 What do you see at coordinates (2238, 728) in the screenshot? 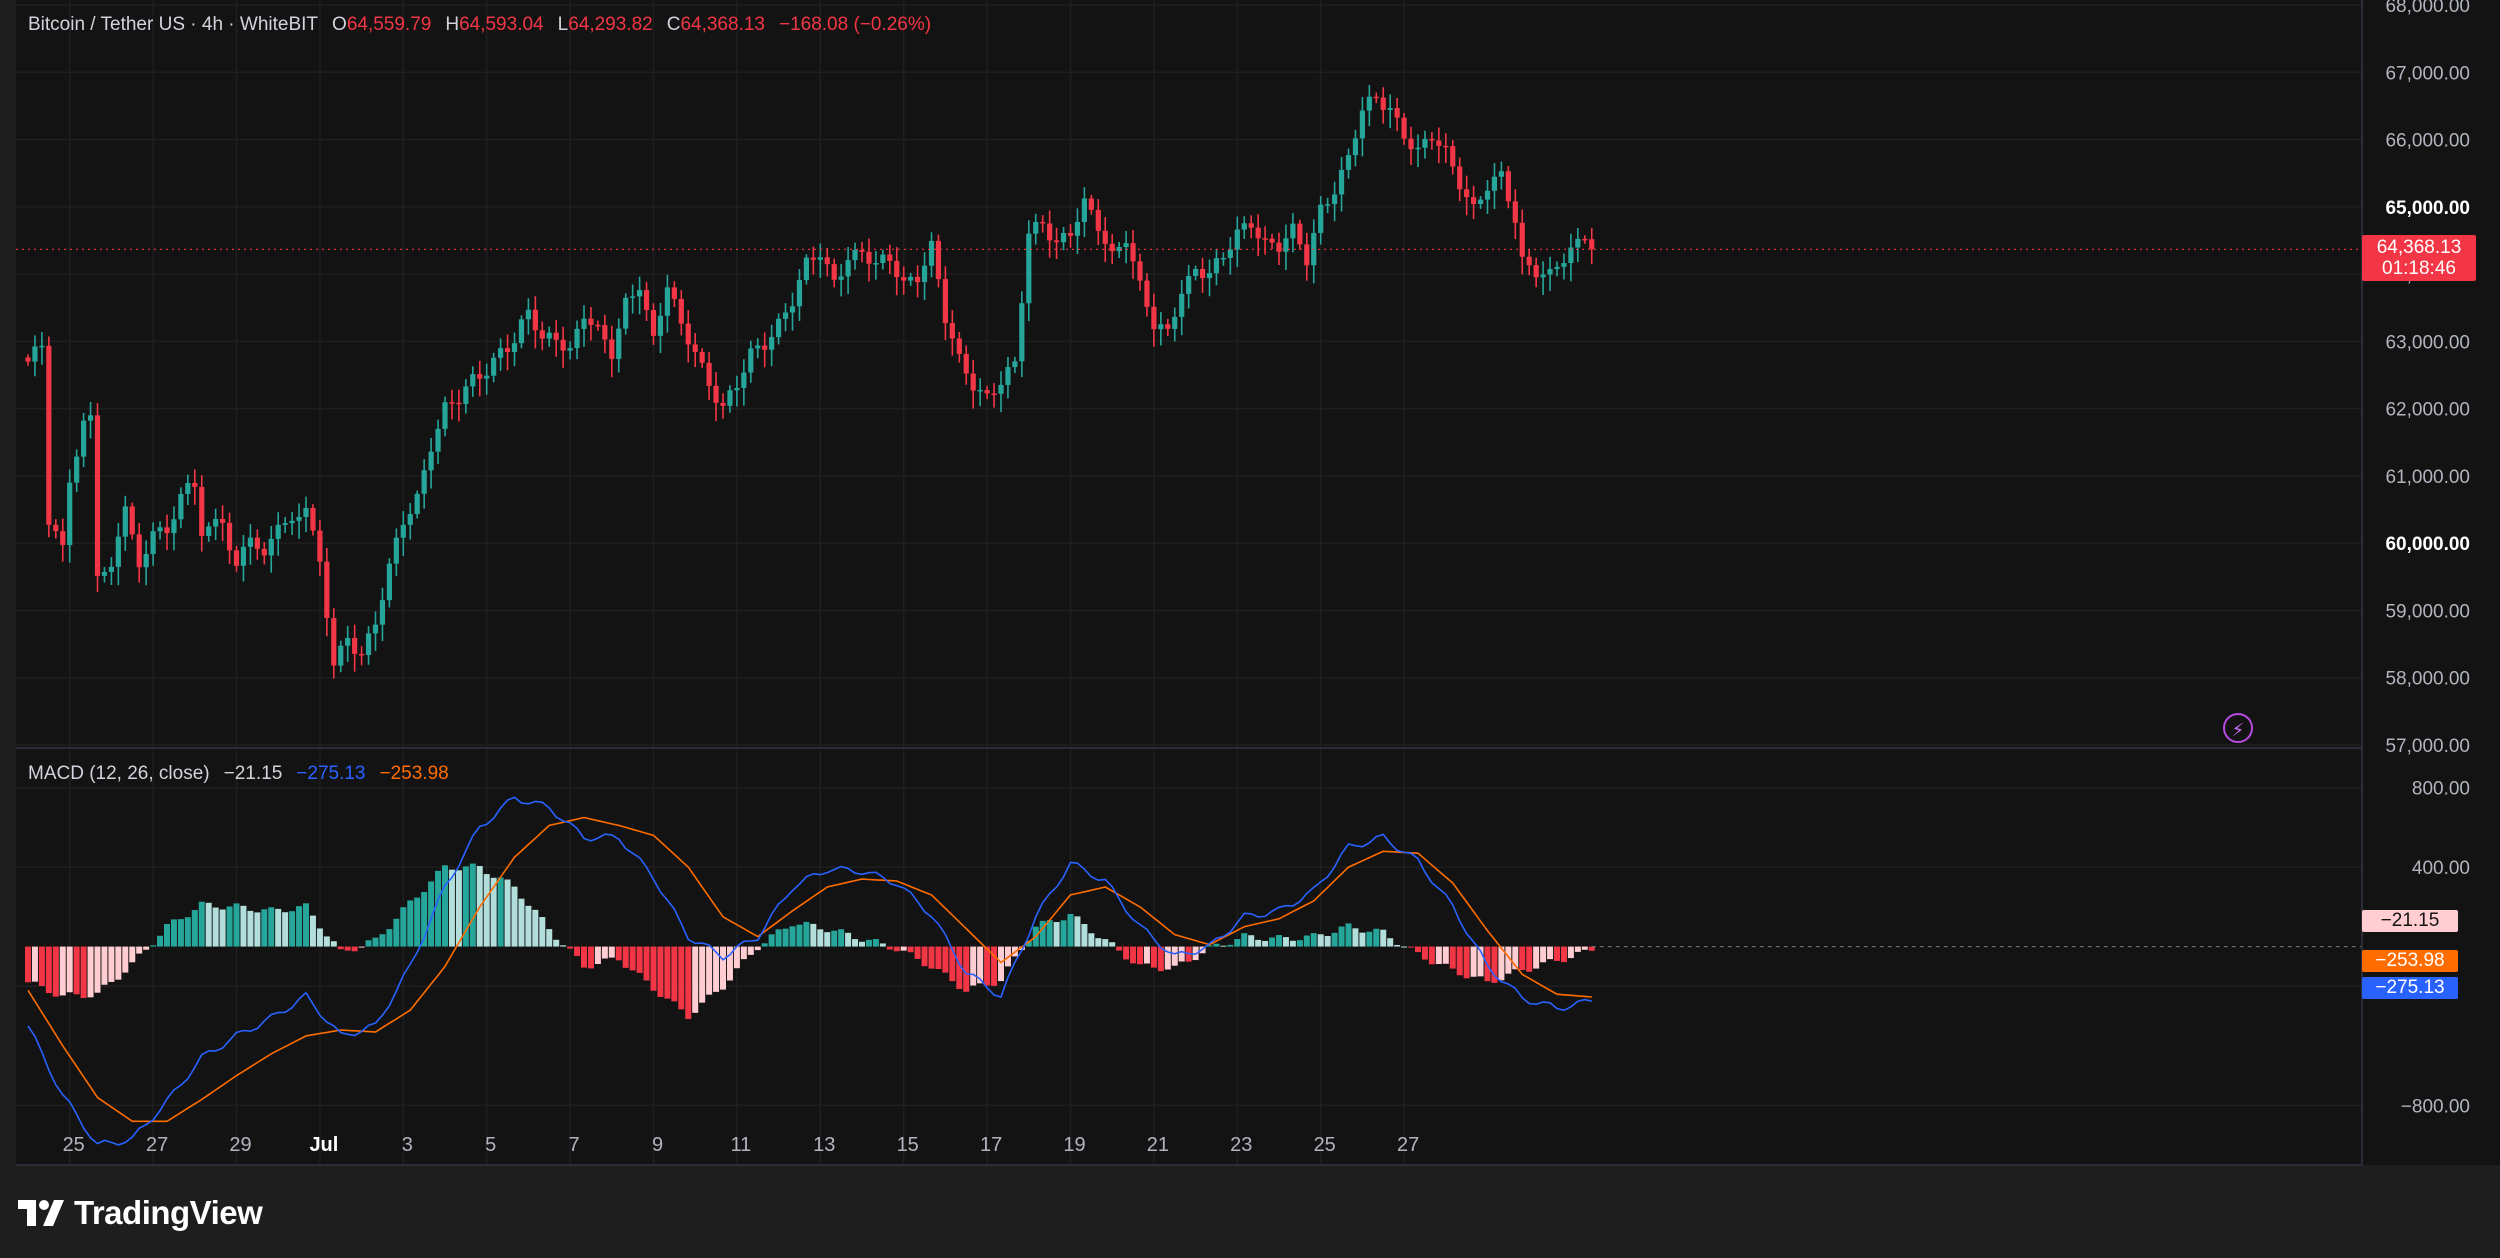
I see `lightning-icon: ⚡` at bounding box center [2238, 728].